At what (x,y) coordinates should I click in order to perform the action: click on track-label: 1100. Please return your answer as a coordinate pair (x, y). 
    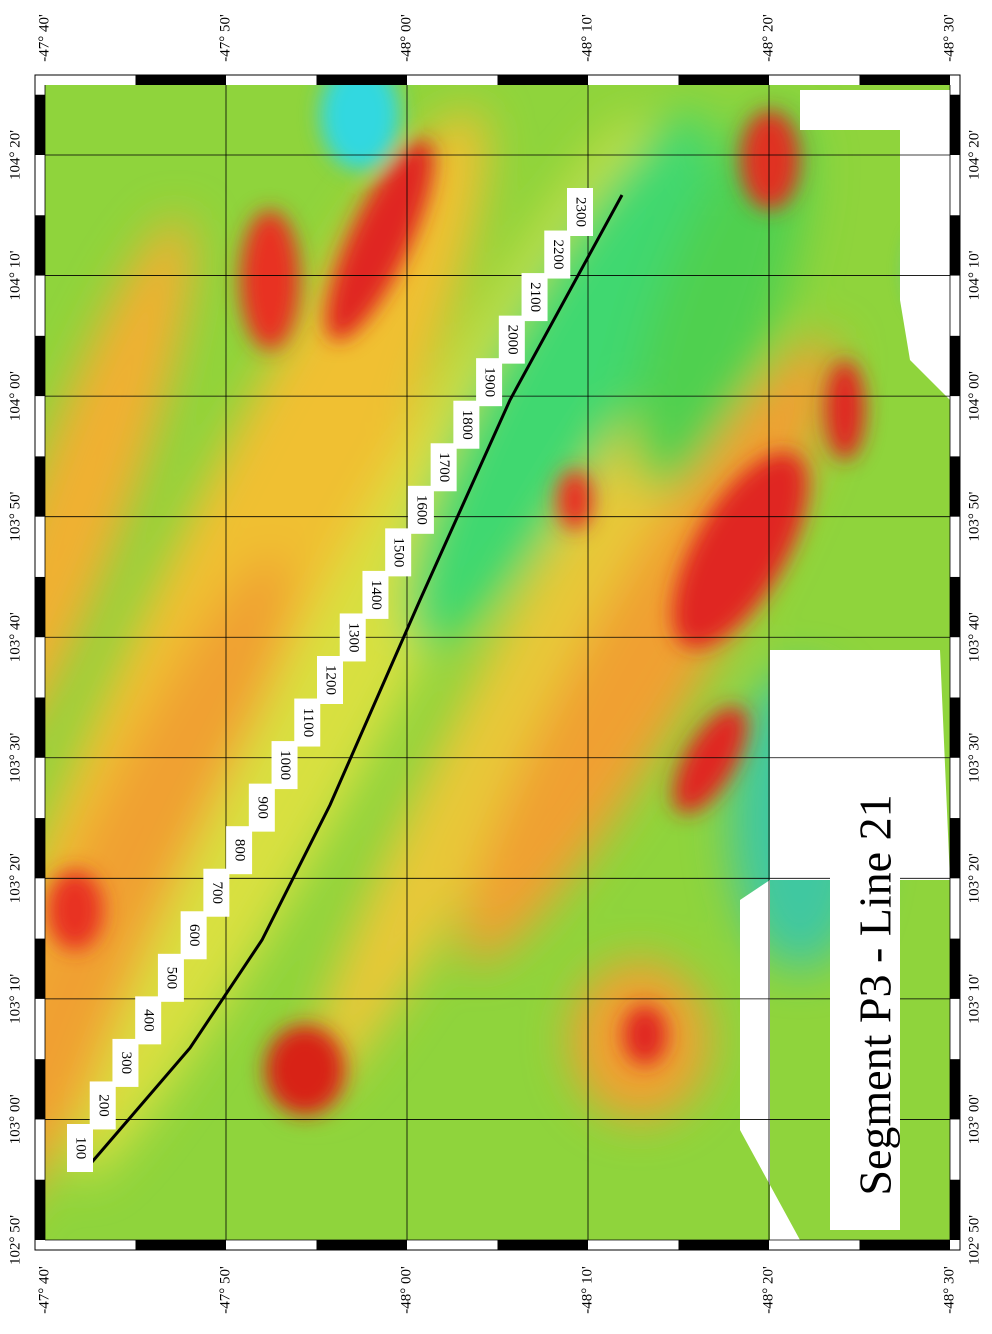
    Looking at the image, I should click on (308, 722).